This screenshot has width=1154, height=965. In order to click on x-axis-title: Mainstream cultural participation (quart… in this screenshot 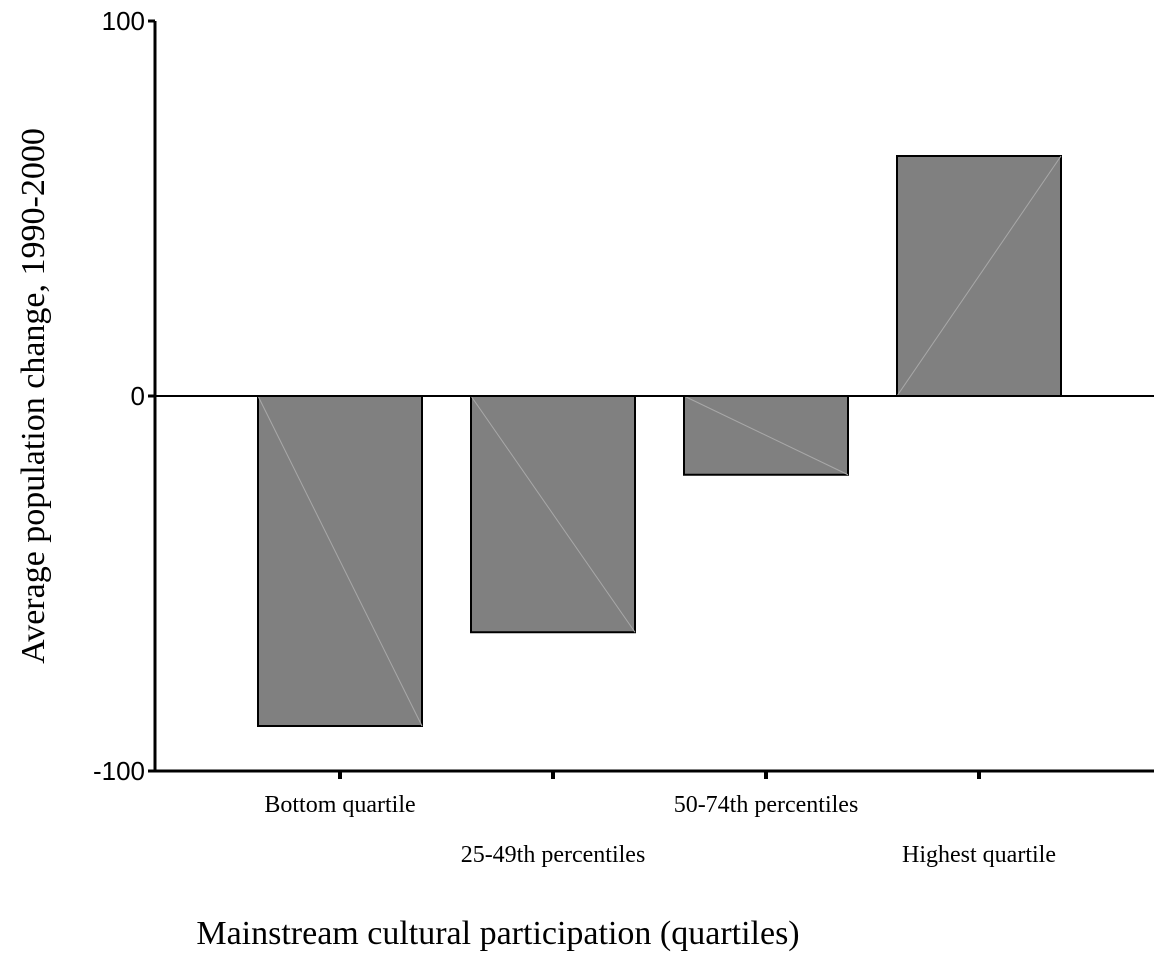, I will do `click(497, 933)`.